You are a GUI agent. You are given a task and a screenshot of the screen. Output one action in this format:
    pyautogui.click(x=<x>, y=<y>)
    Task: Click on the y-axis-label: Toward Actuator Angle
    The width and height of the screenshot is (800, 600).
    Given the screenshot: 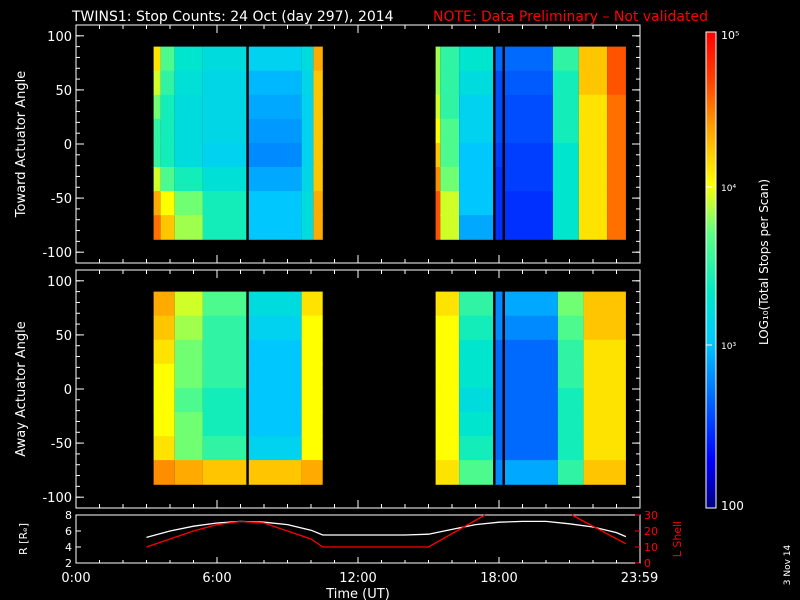 What is the action you would take?
    pyautogui.click(x=21, y=144)
    